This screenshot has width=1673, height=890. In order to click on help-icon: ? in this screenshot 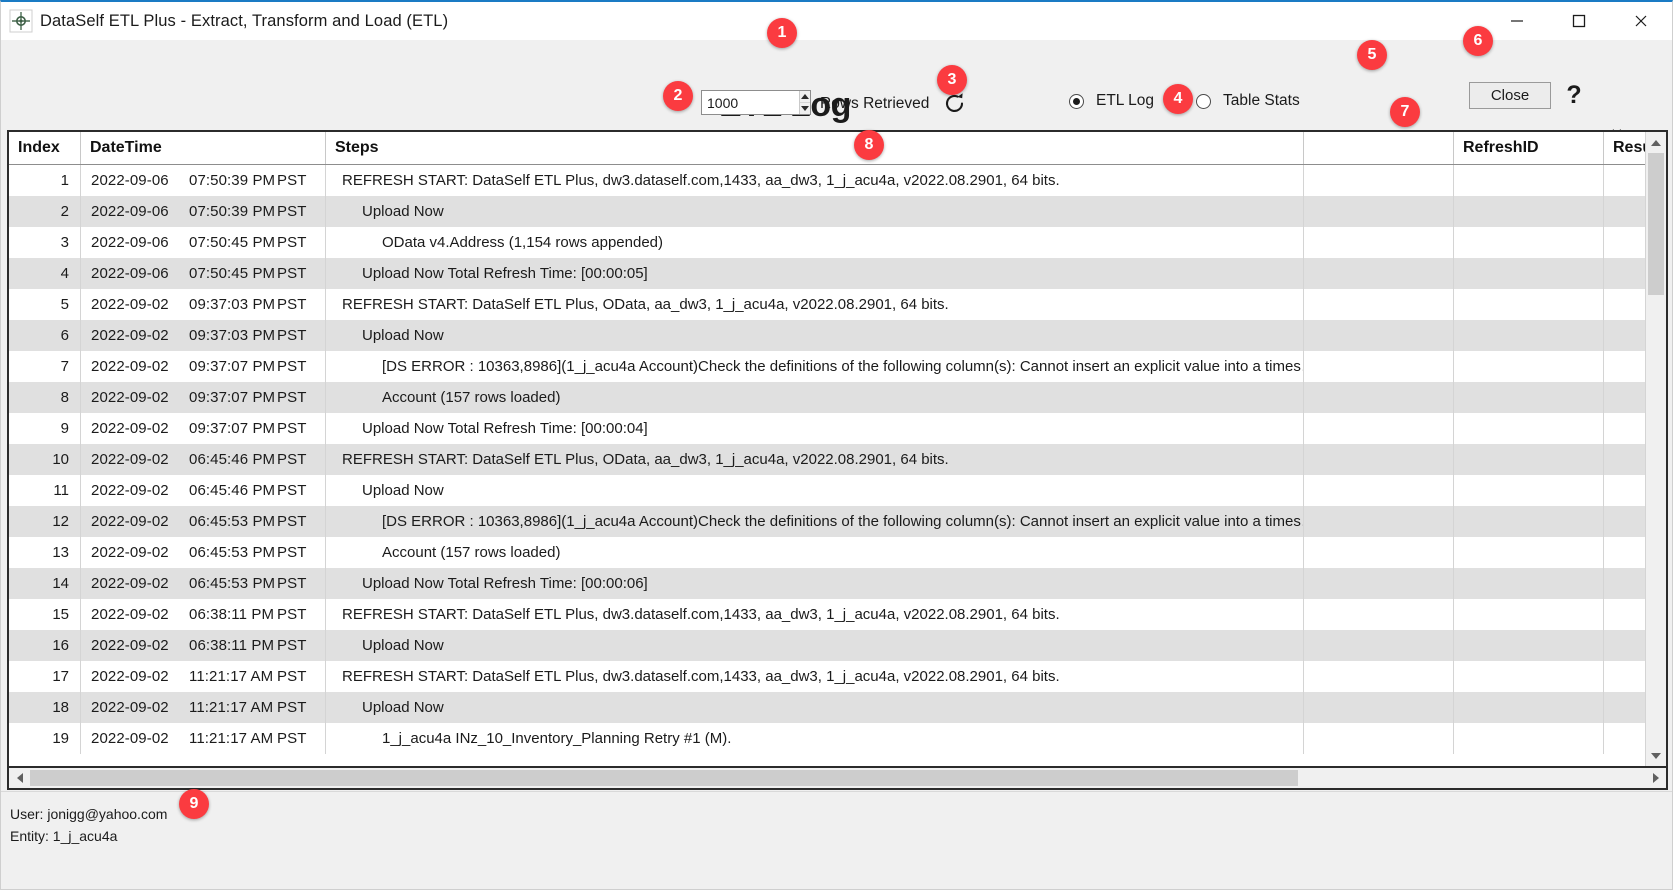, I will do `click(1574, 94)`.